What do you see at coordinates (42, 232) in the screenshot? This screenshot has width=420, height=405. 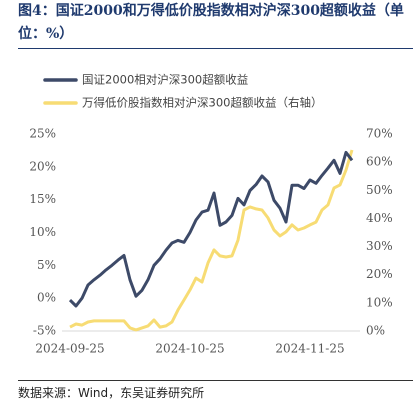 I see `y-tick-label: 10%` at bounding box center [42, 232].